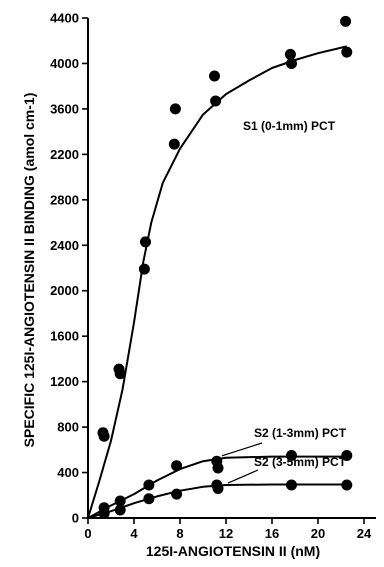 Image resolution: width=384 pixels, height=567 pixels. What do you see at coordinates (64, 154) in the screenshot?
I see `y-tick-label: 2200` at bounding box center [64, 154].